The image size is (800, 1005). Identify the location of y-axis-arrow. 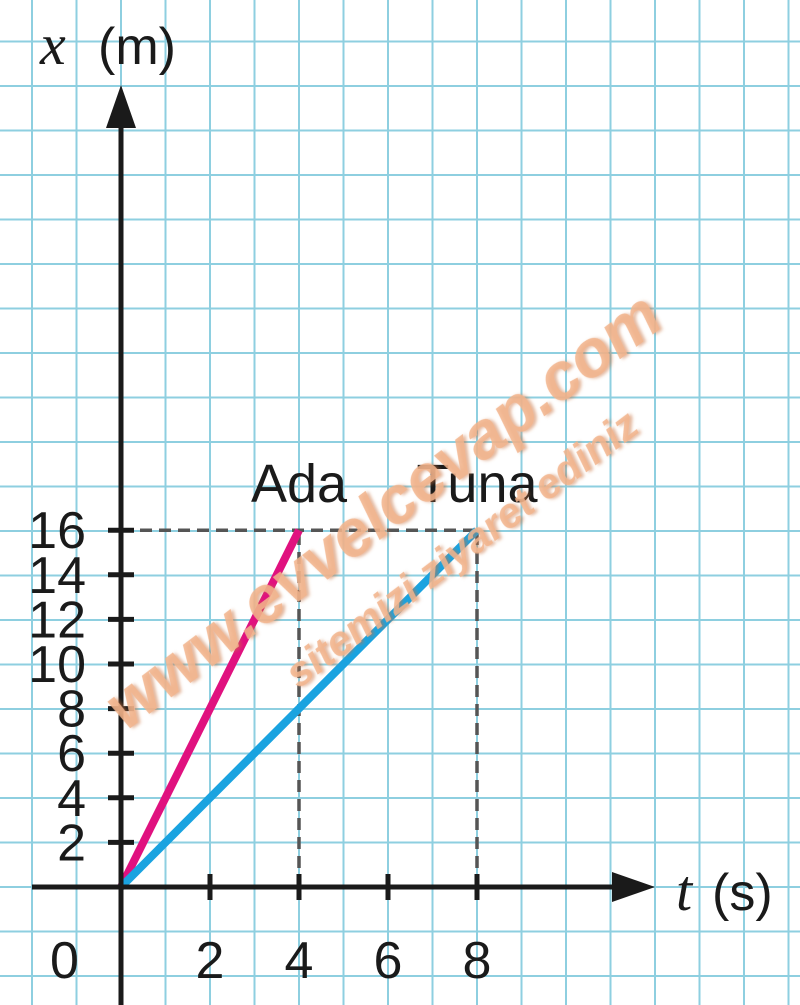
(121, 106).